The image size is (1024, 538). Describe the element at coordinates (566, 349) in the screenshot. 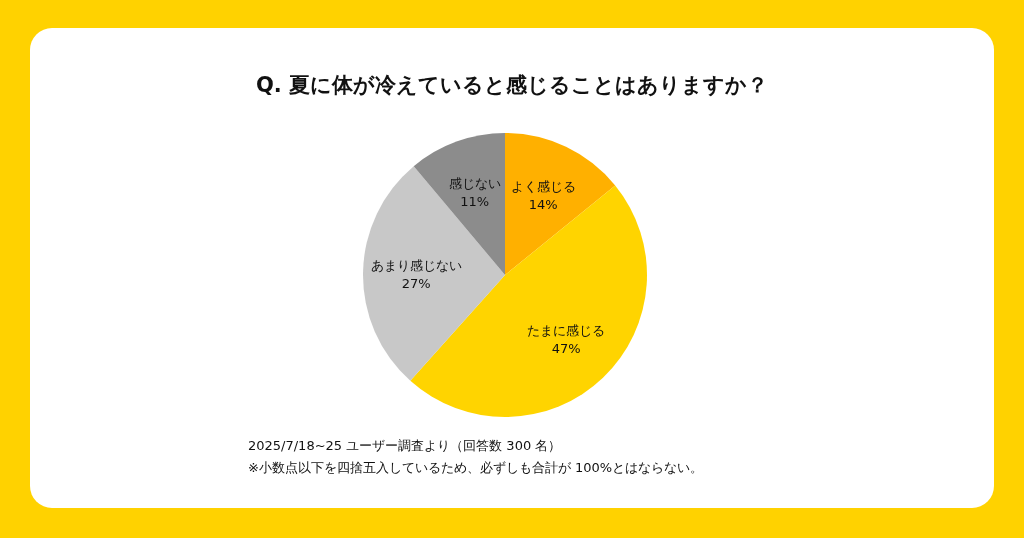

I see `data-label: 47%` at that location.